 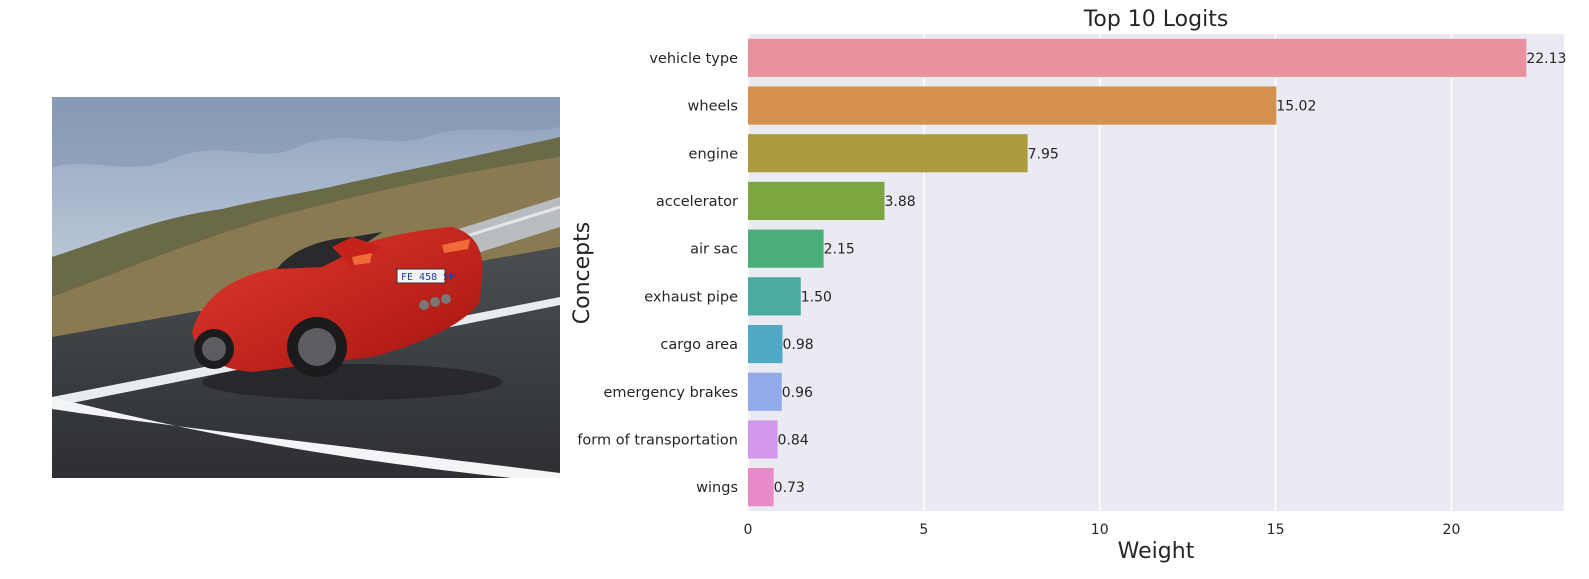 I want to click on category-label: air sac, so click(x=714, y=250).